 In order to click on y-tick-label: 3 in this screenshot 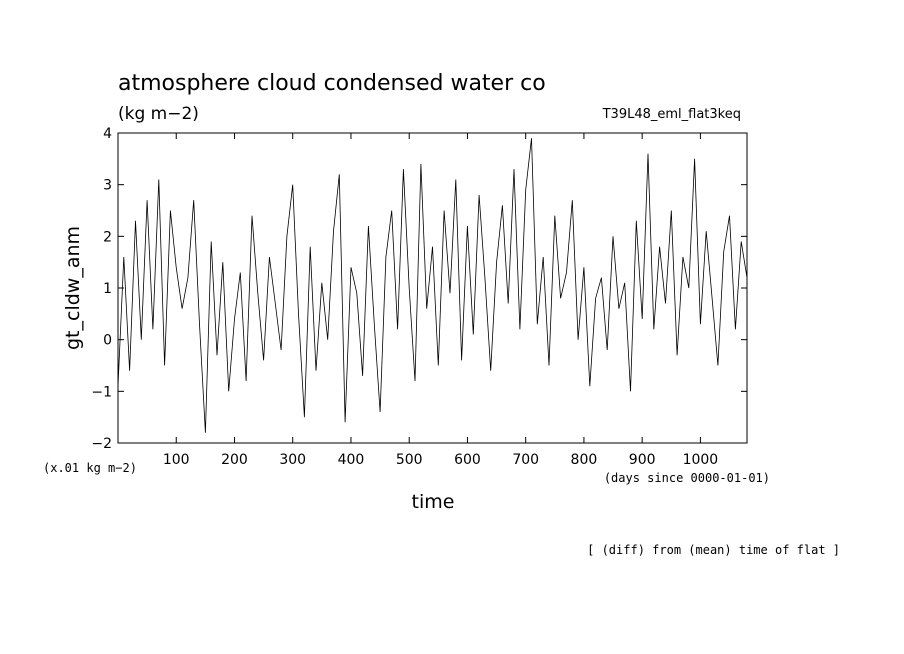, I will do `click(107, 186)`.